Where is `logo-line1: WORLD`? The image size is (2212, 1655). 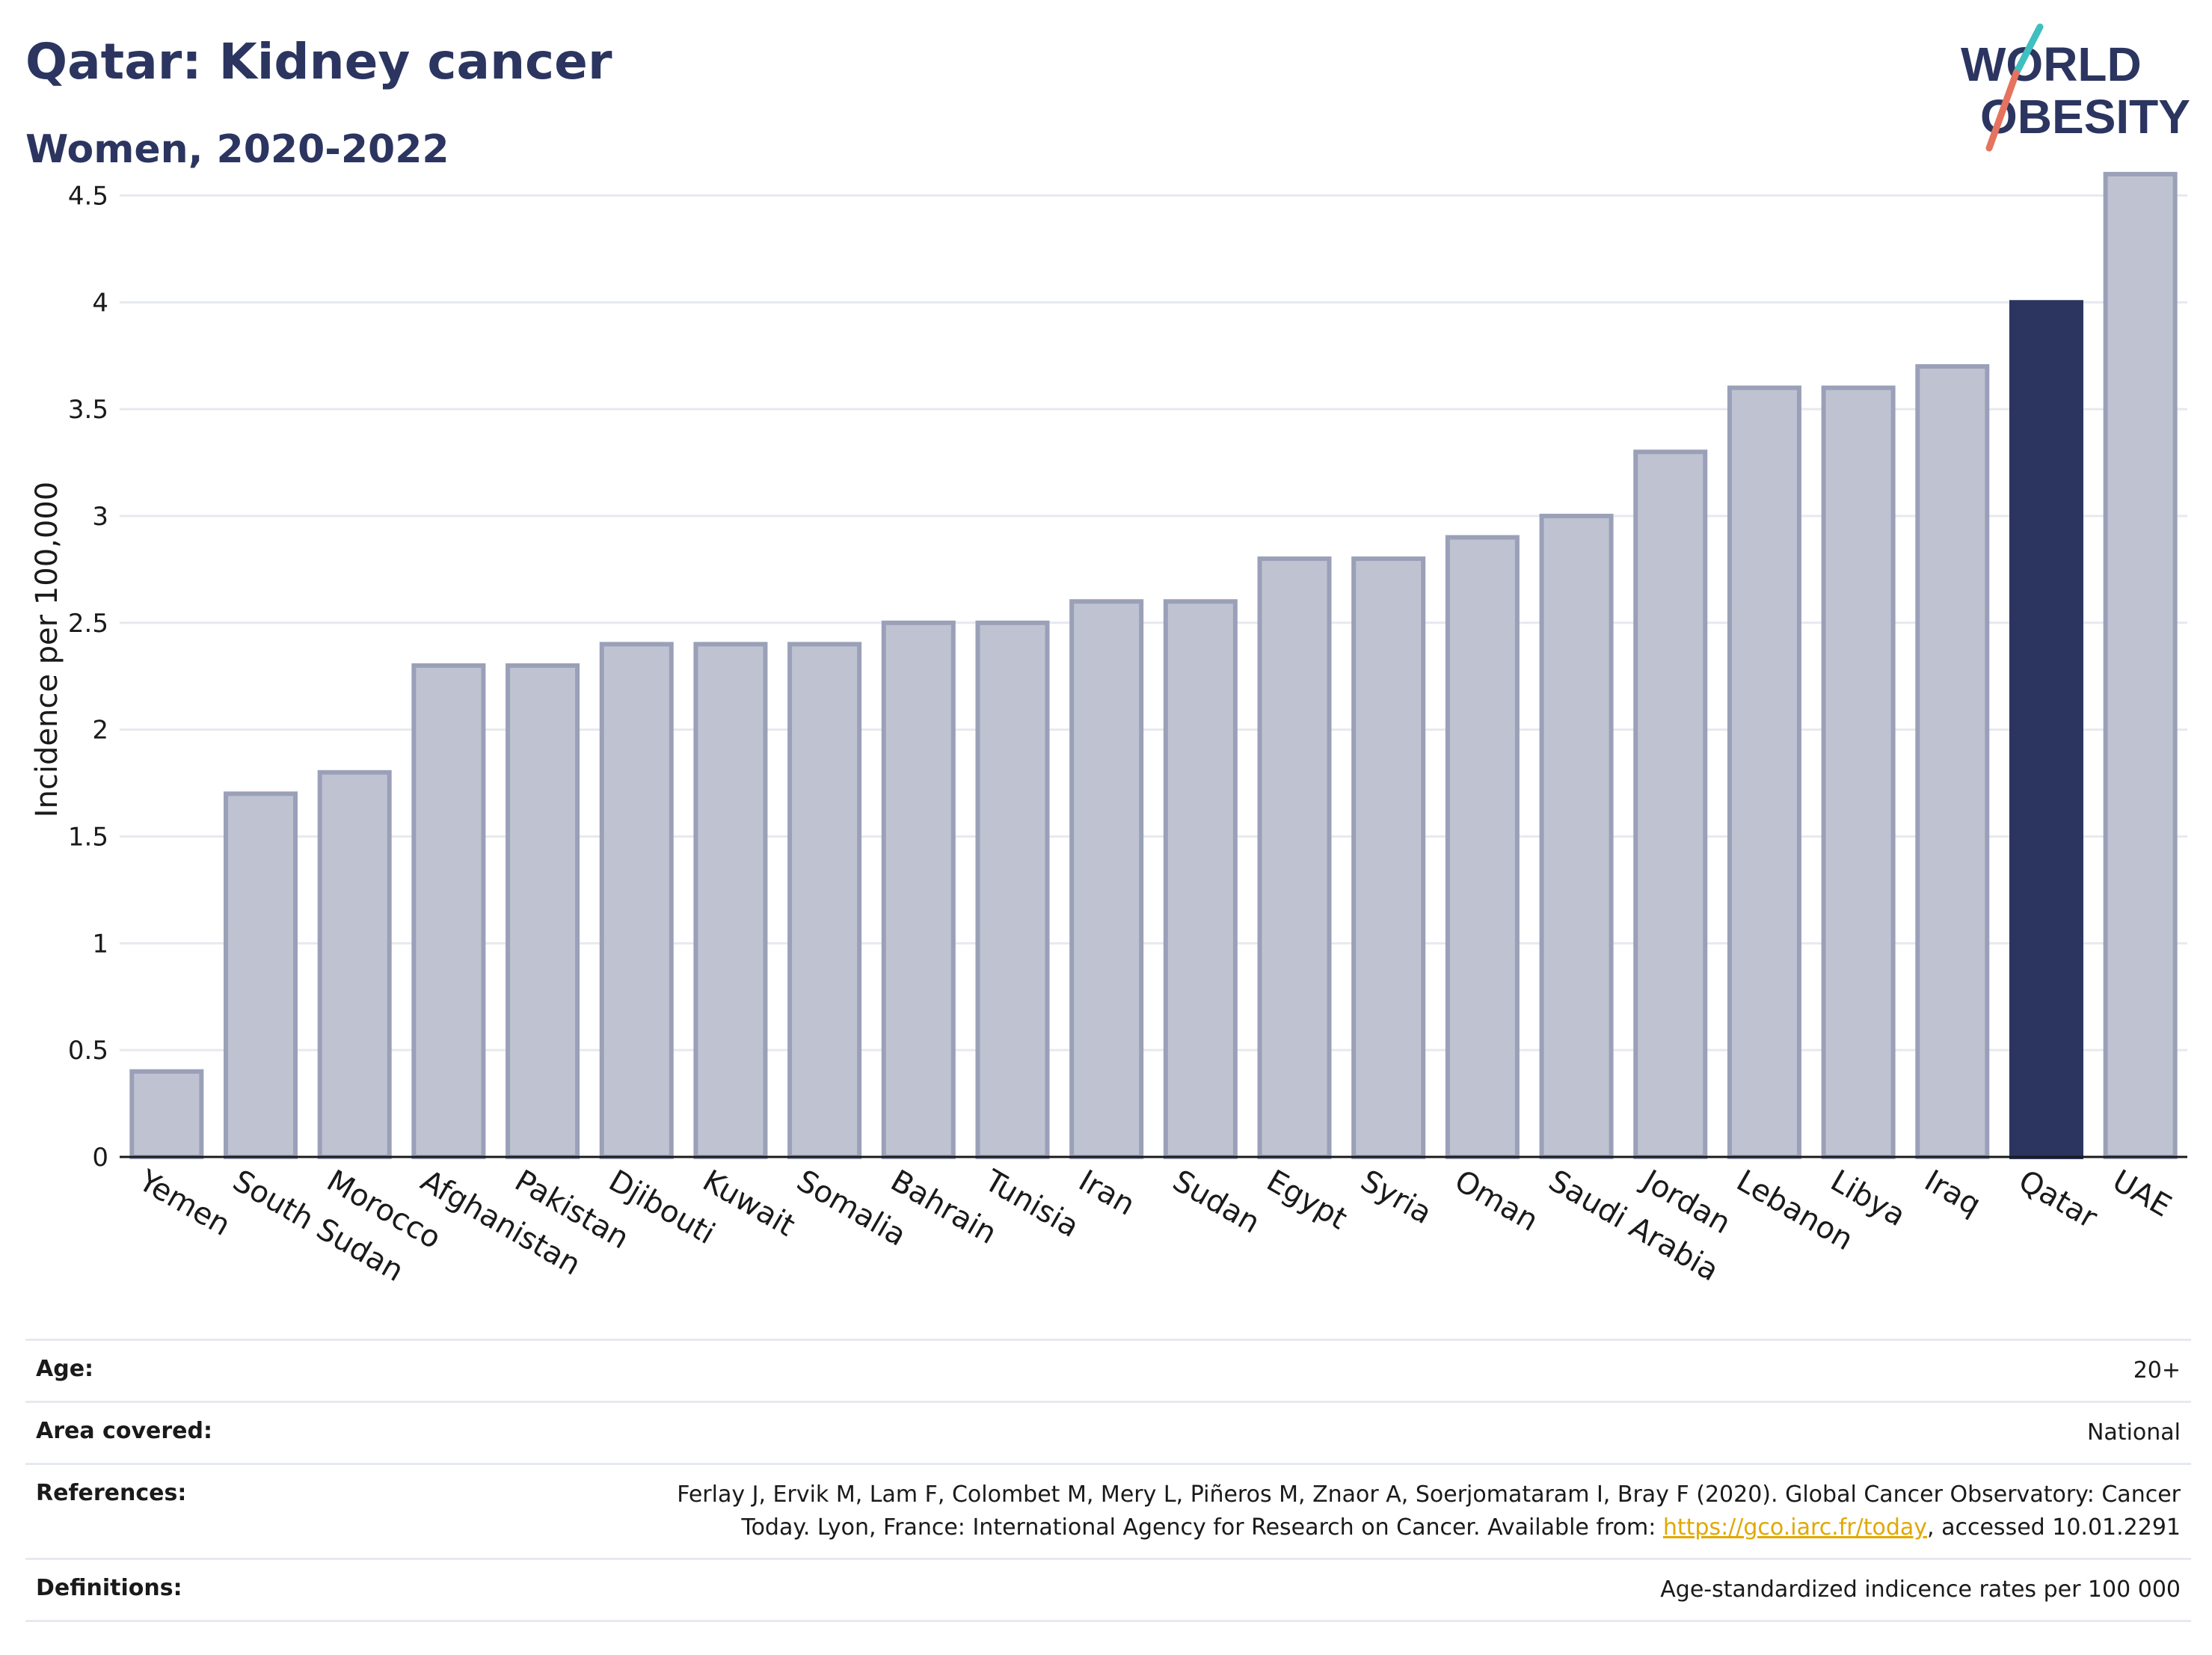
logo-line1: WORLD is located at coordinates (2051, 64).